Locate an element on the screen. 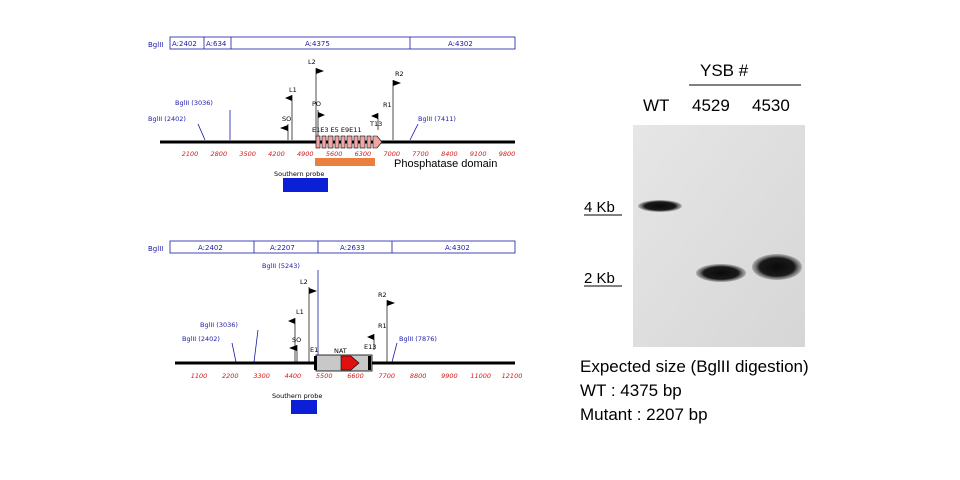 Image resolution: width=960 pixels, height=480 pixels. wt-segment-bar is located at coordinates (342, 43).